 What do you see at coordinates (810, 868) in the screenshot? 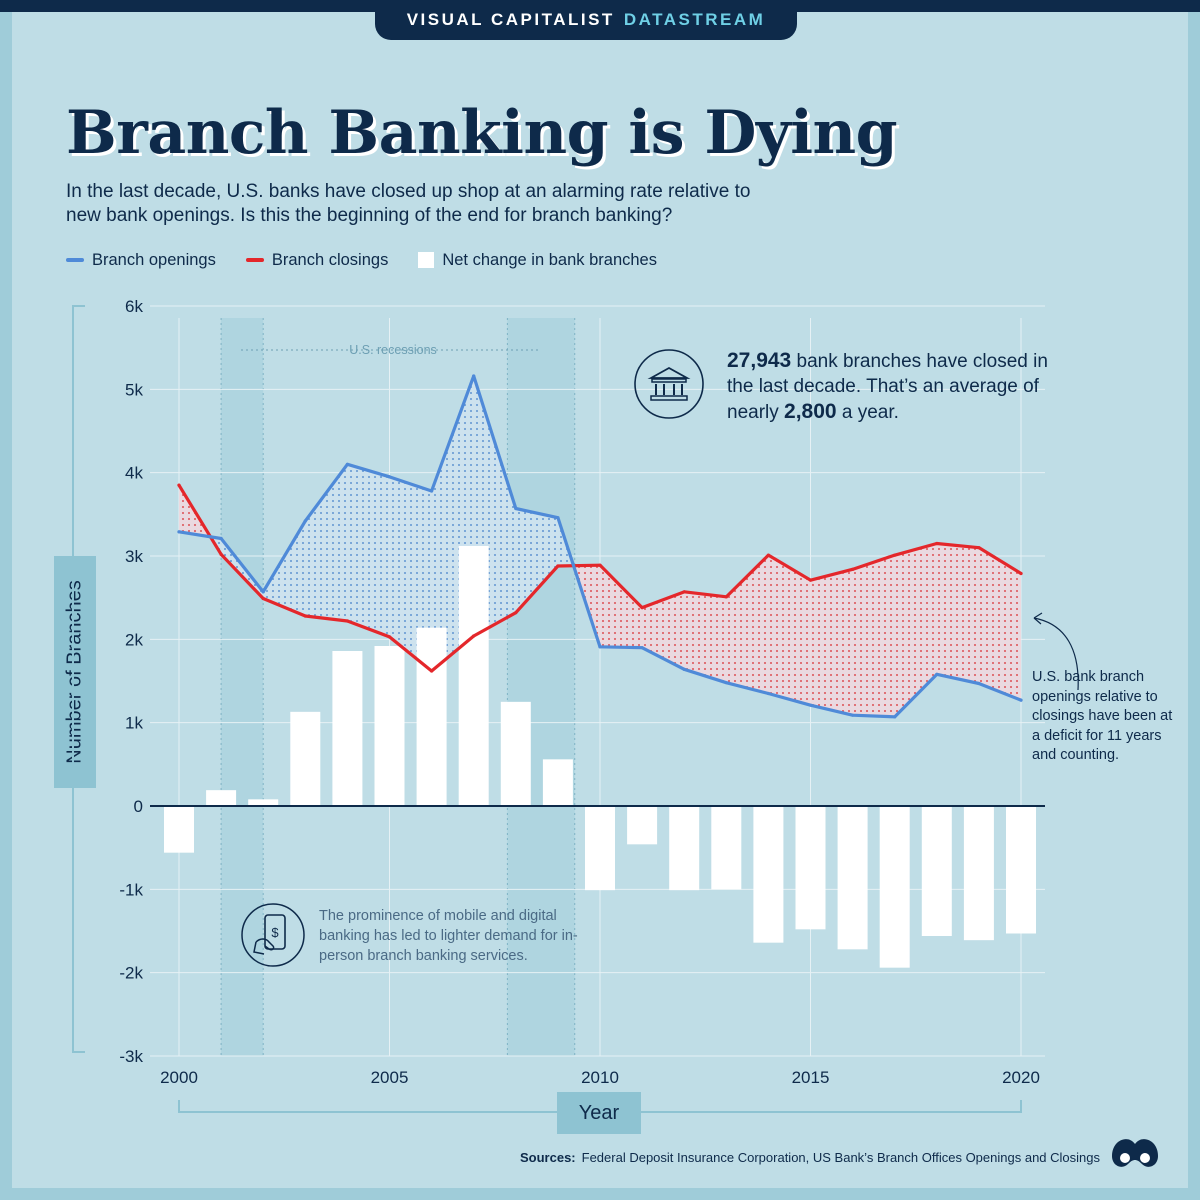
I see `net-bar-2015` at bounding box center [810, 868].